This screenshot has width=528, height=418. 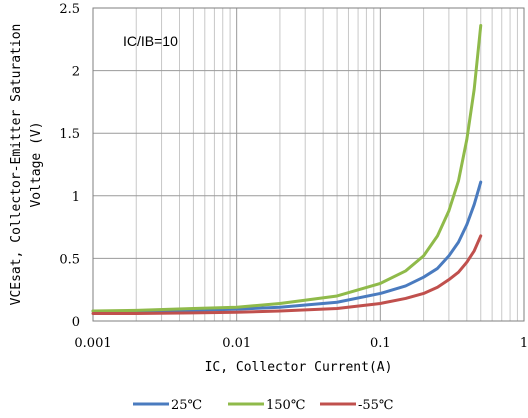 What do you see at coordinates (524, 343) in the screenshot?
I see `x-tick-label: 1` at bounding box center [524, 343].